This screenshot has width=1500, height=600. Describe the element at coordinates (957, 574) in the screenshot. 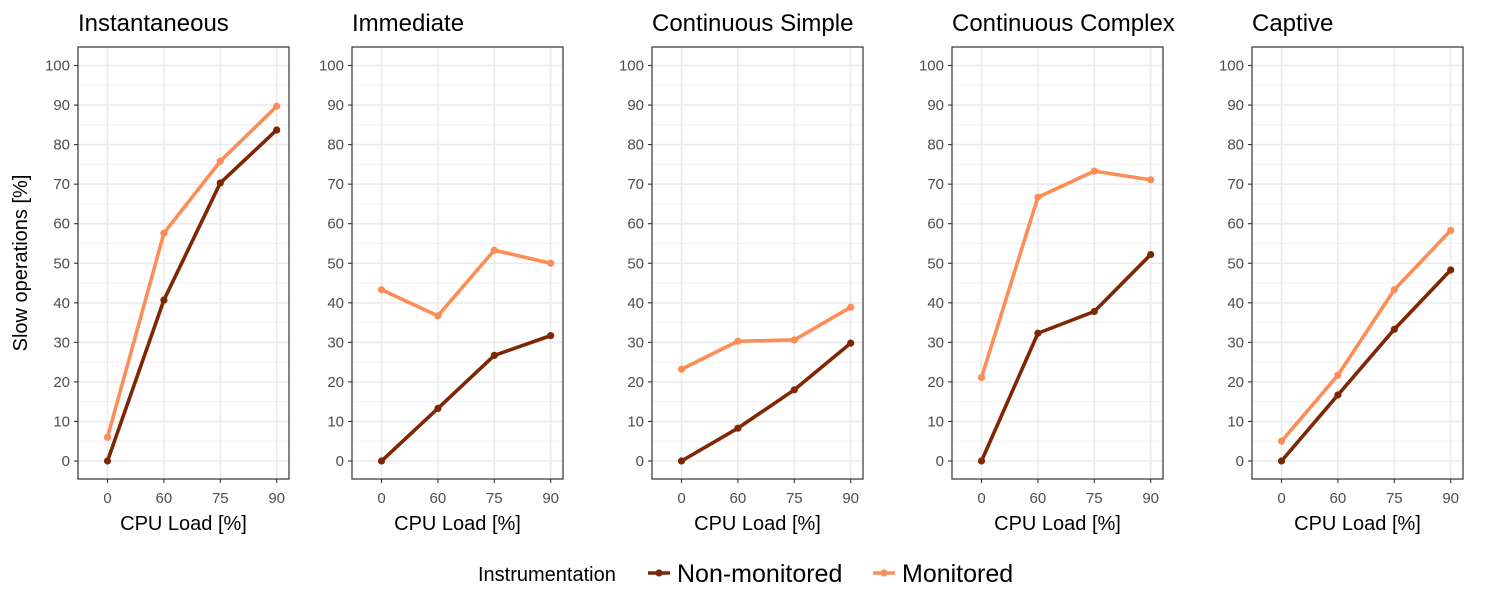

I see `legend-label-monitored: Monitored` at that location.